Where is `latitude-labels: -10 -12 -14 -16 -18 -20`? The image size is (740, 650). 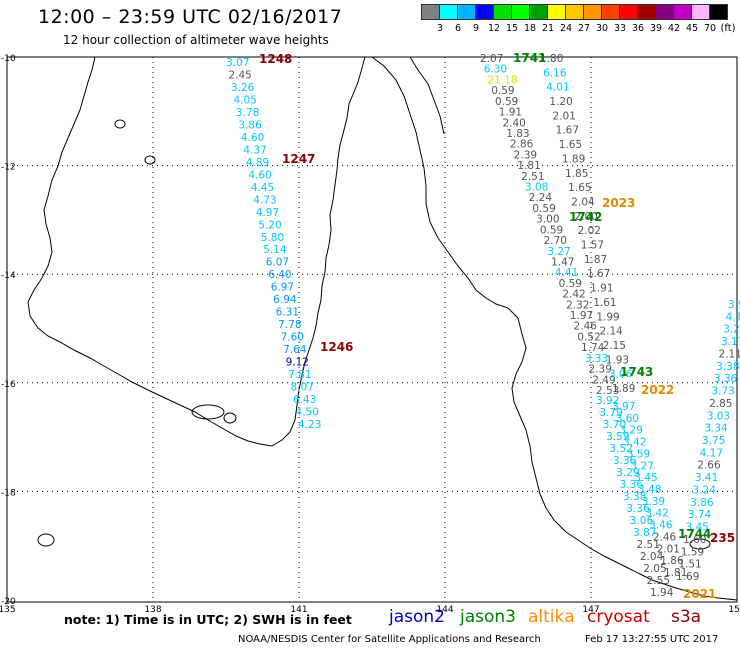 latitude-labels: -10 -12 -14 -16 -18 -20 is located at coordinates (8, 330).